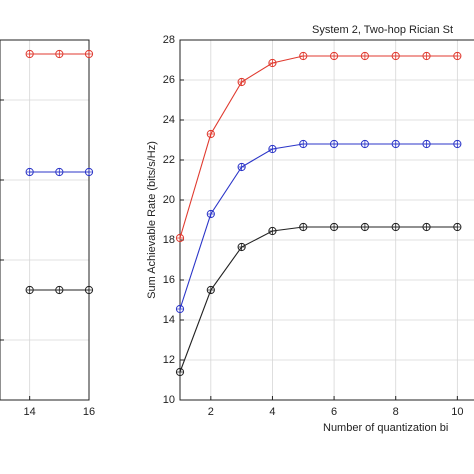 The height and width of the screenshot is (474, 474). Describe the element at coordinates (169, 40) in the screenshot. I see `y-tick-label: 28` at that location.